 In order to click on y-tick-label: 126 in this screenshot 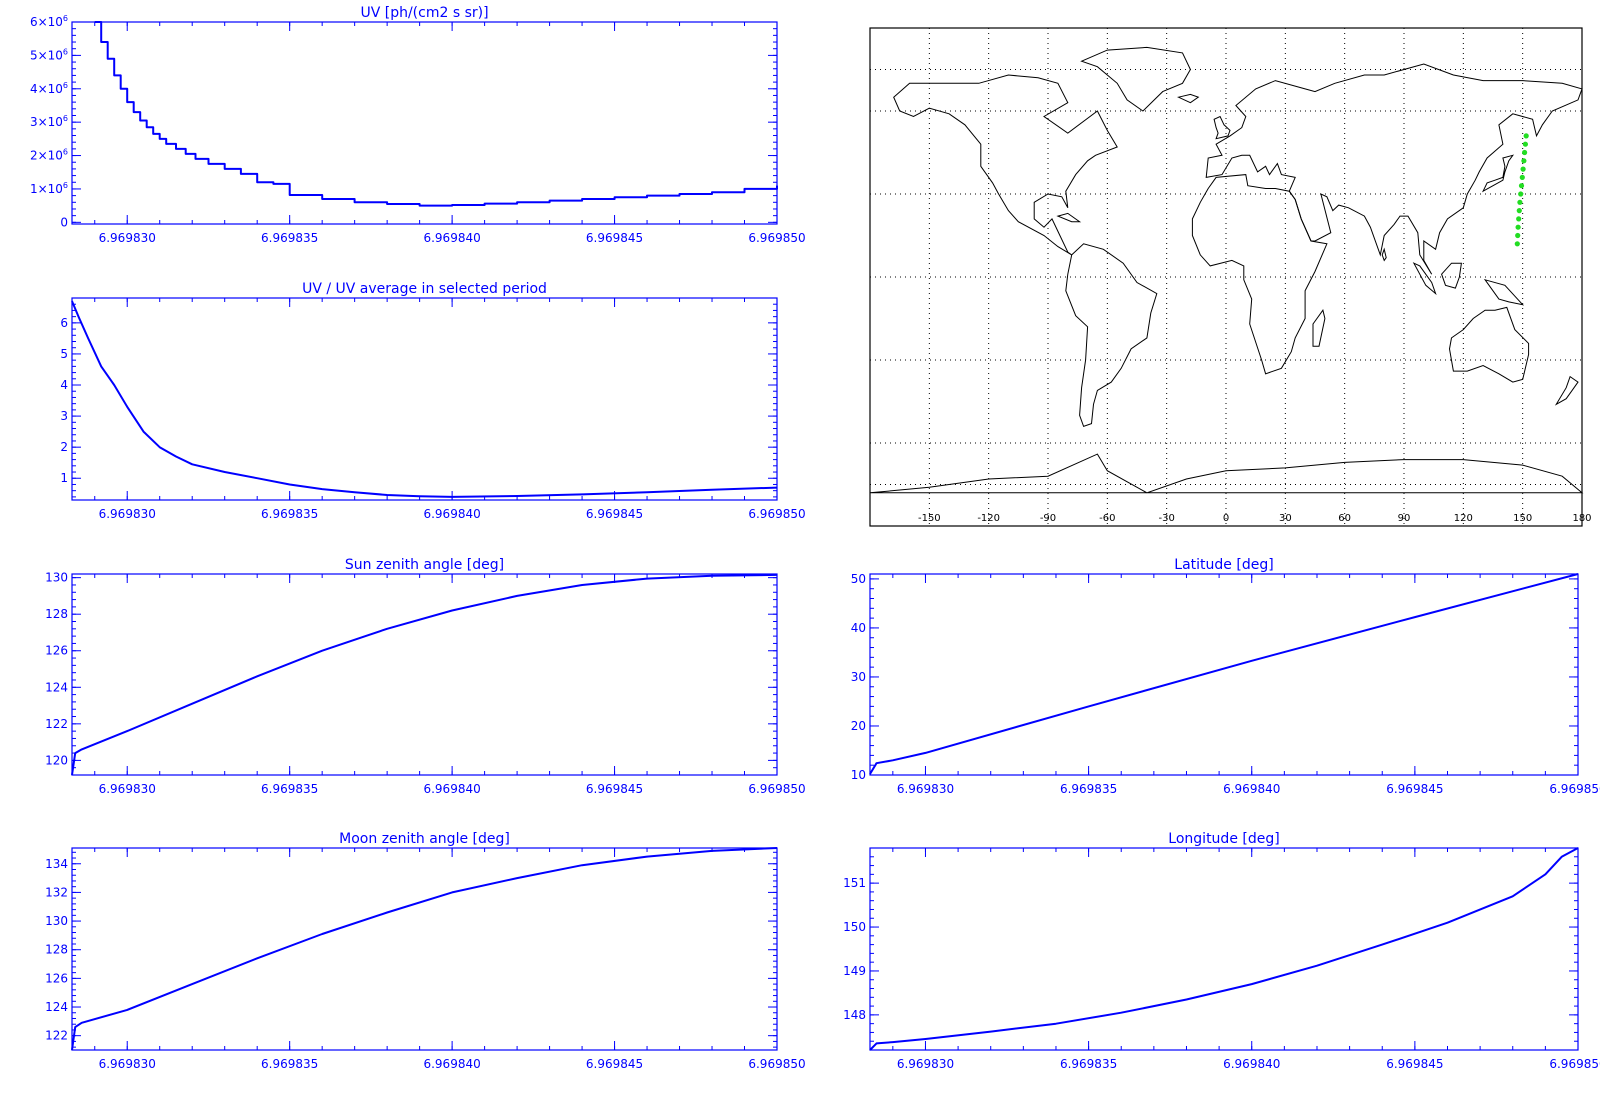, I will do `click(56, 651)`.